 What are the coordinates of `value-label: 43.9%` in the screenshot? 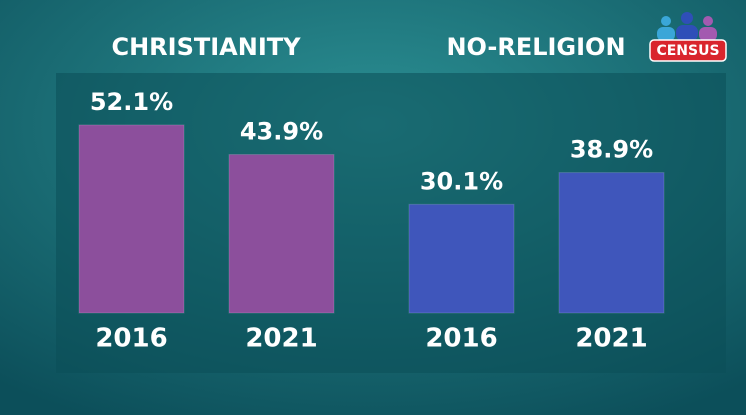 It's located at (281, 132).